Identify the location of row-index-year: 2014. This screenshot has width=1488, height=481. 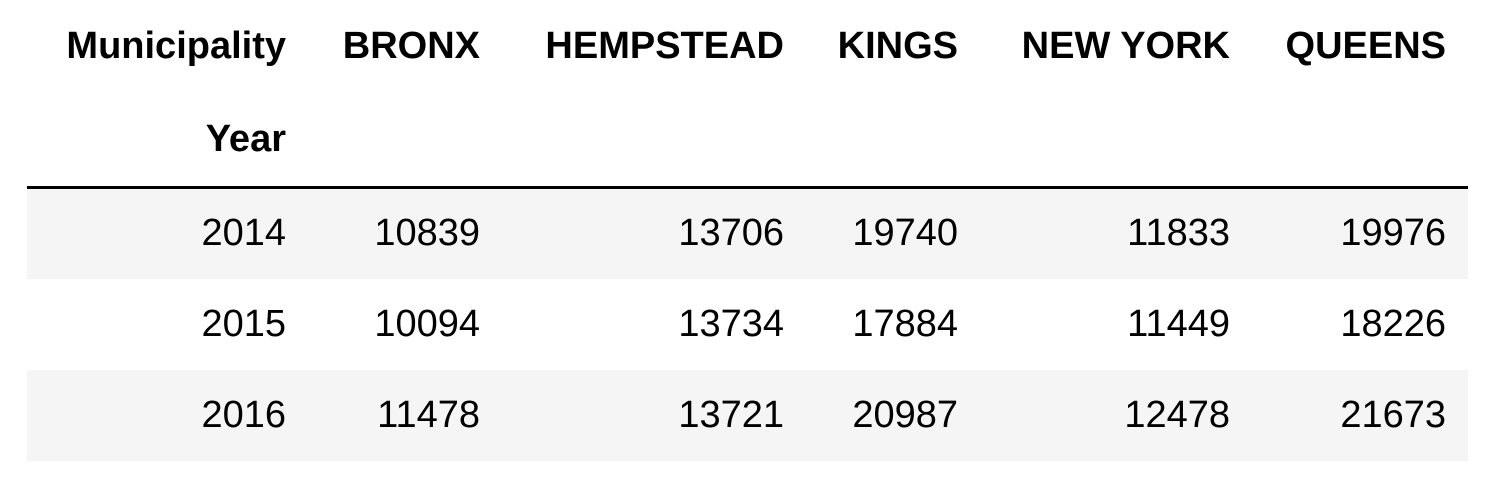
(243, 233).